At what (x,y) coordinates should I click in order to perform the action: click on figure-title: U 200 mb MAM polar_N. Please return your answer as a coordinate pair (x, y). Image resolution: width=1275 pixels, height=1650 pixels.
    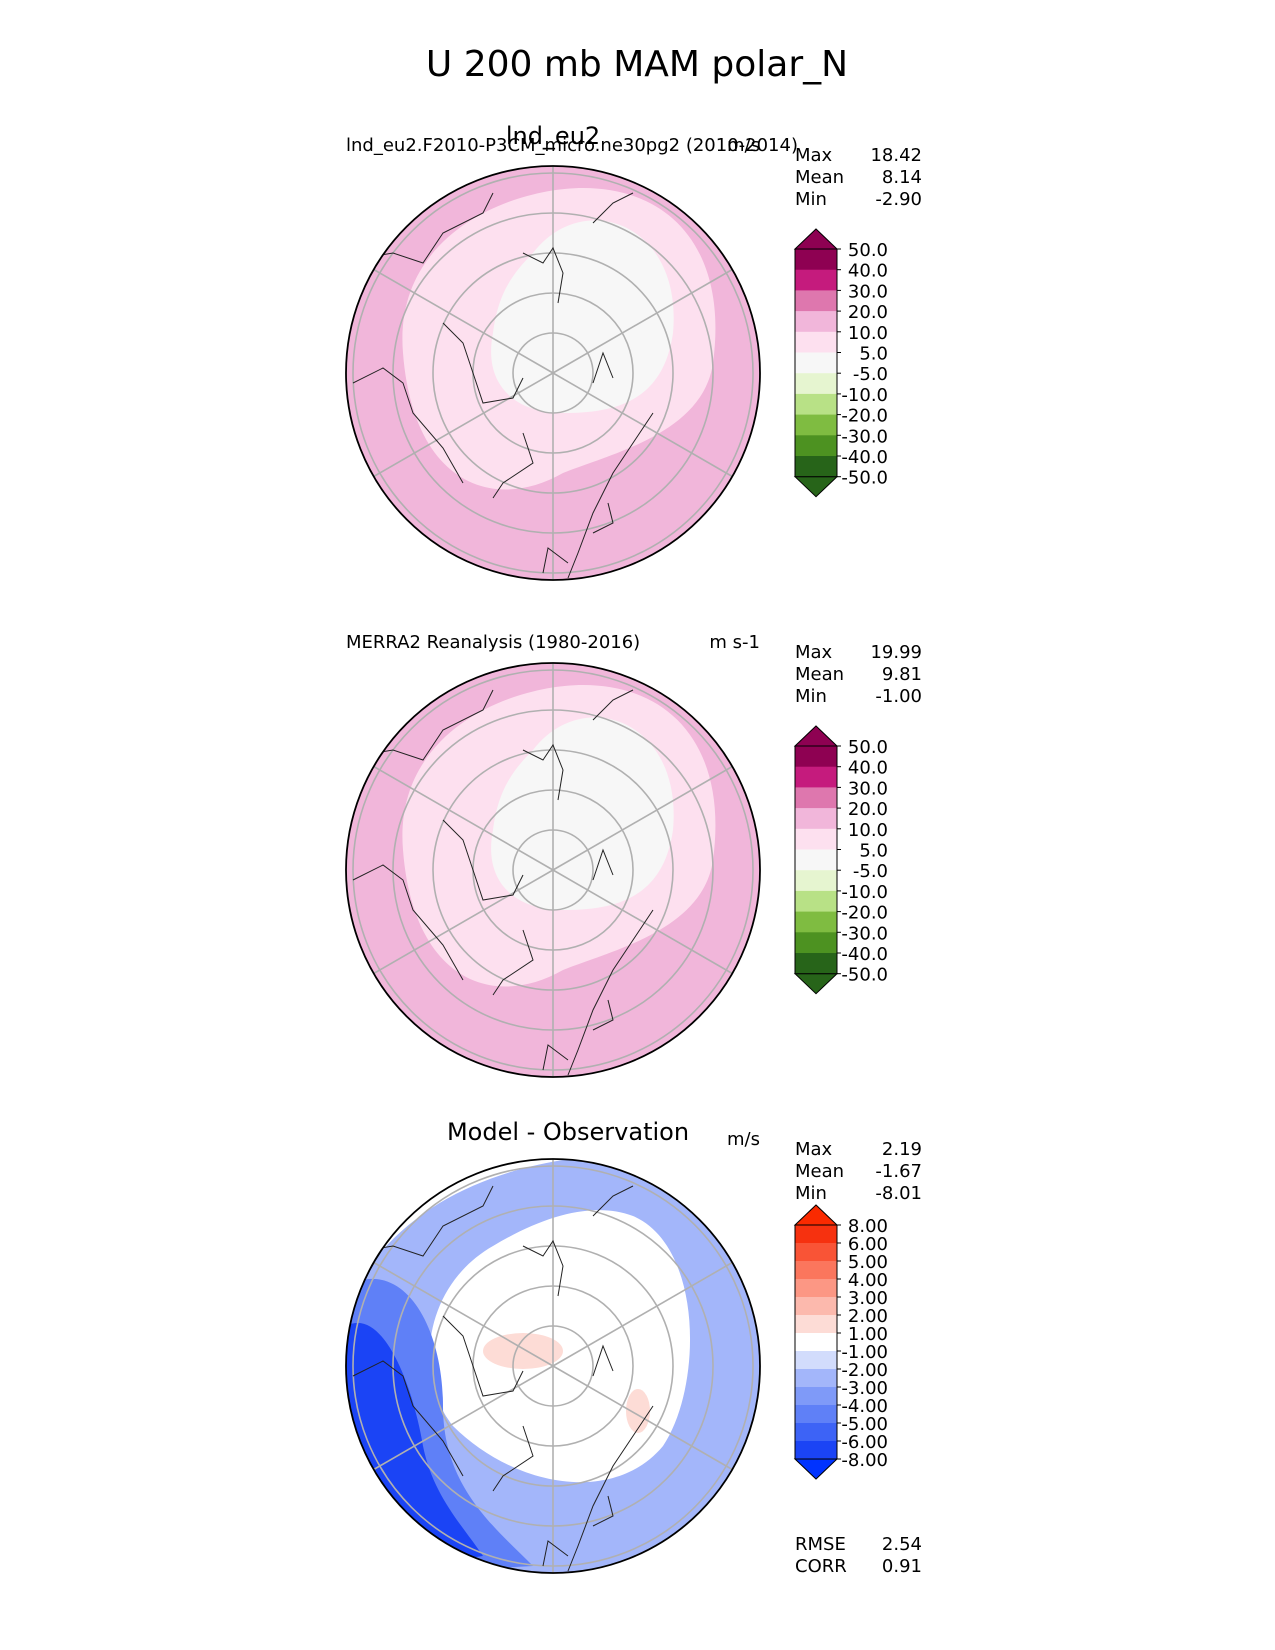
    Looking at the image, I should click on (637, 64).